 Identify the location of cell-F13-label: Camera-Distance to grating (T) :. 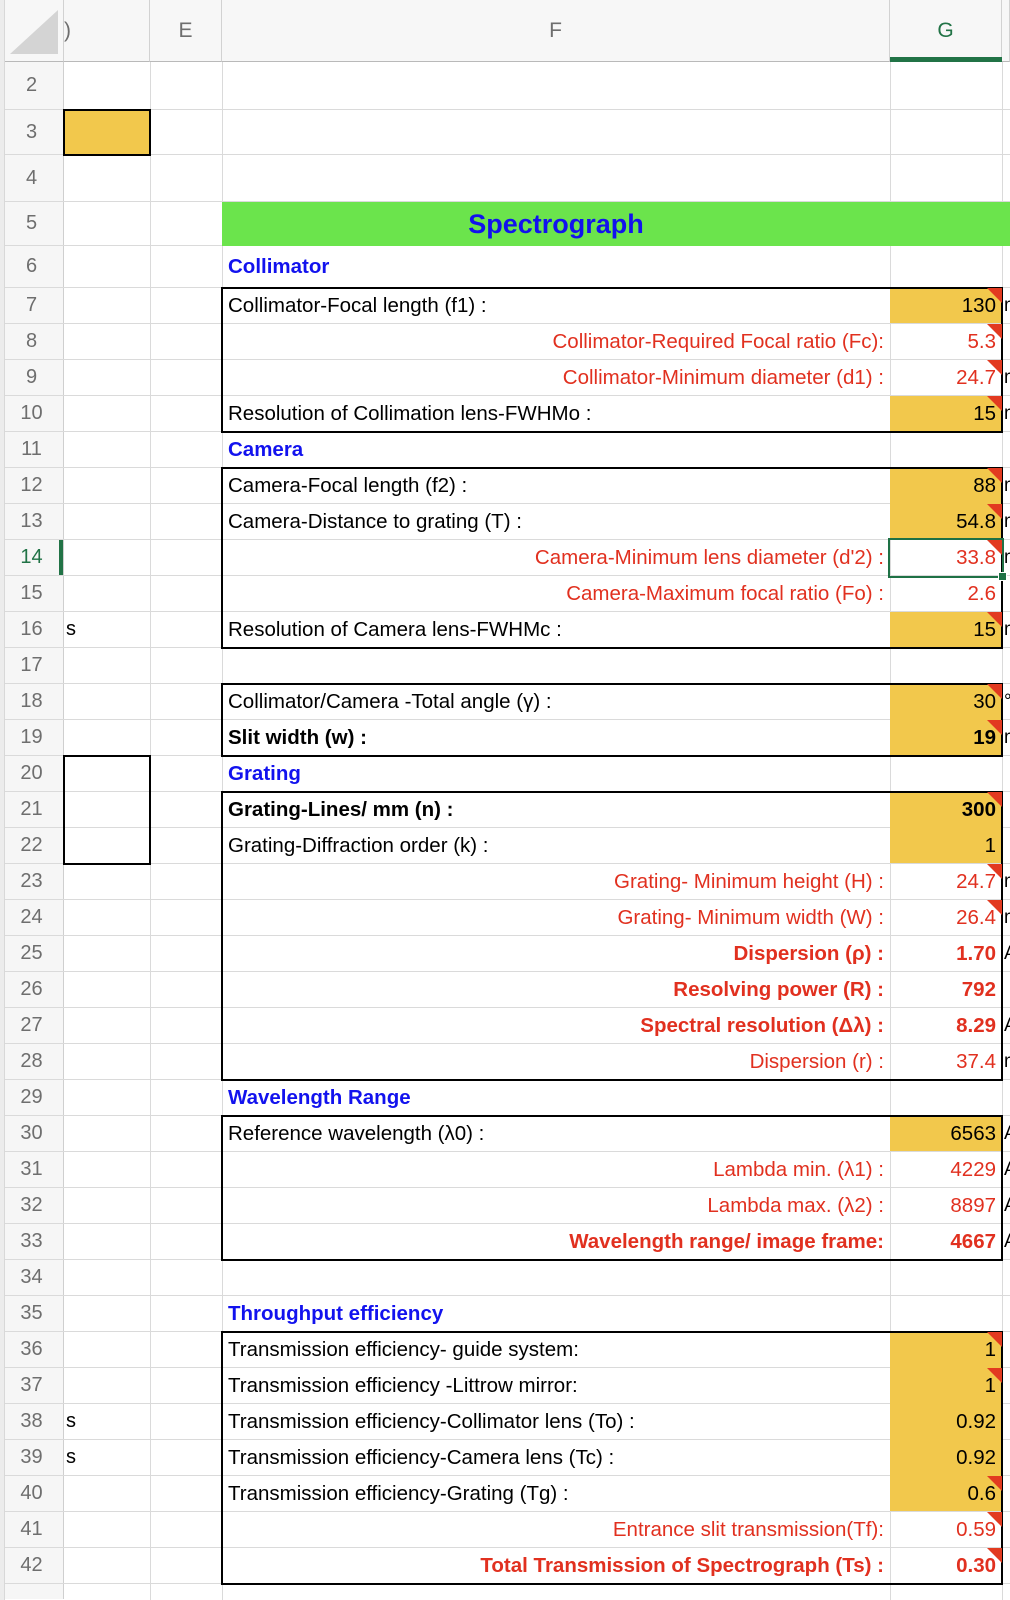
(375, 521).